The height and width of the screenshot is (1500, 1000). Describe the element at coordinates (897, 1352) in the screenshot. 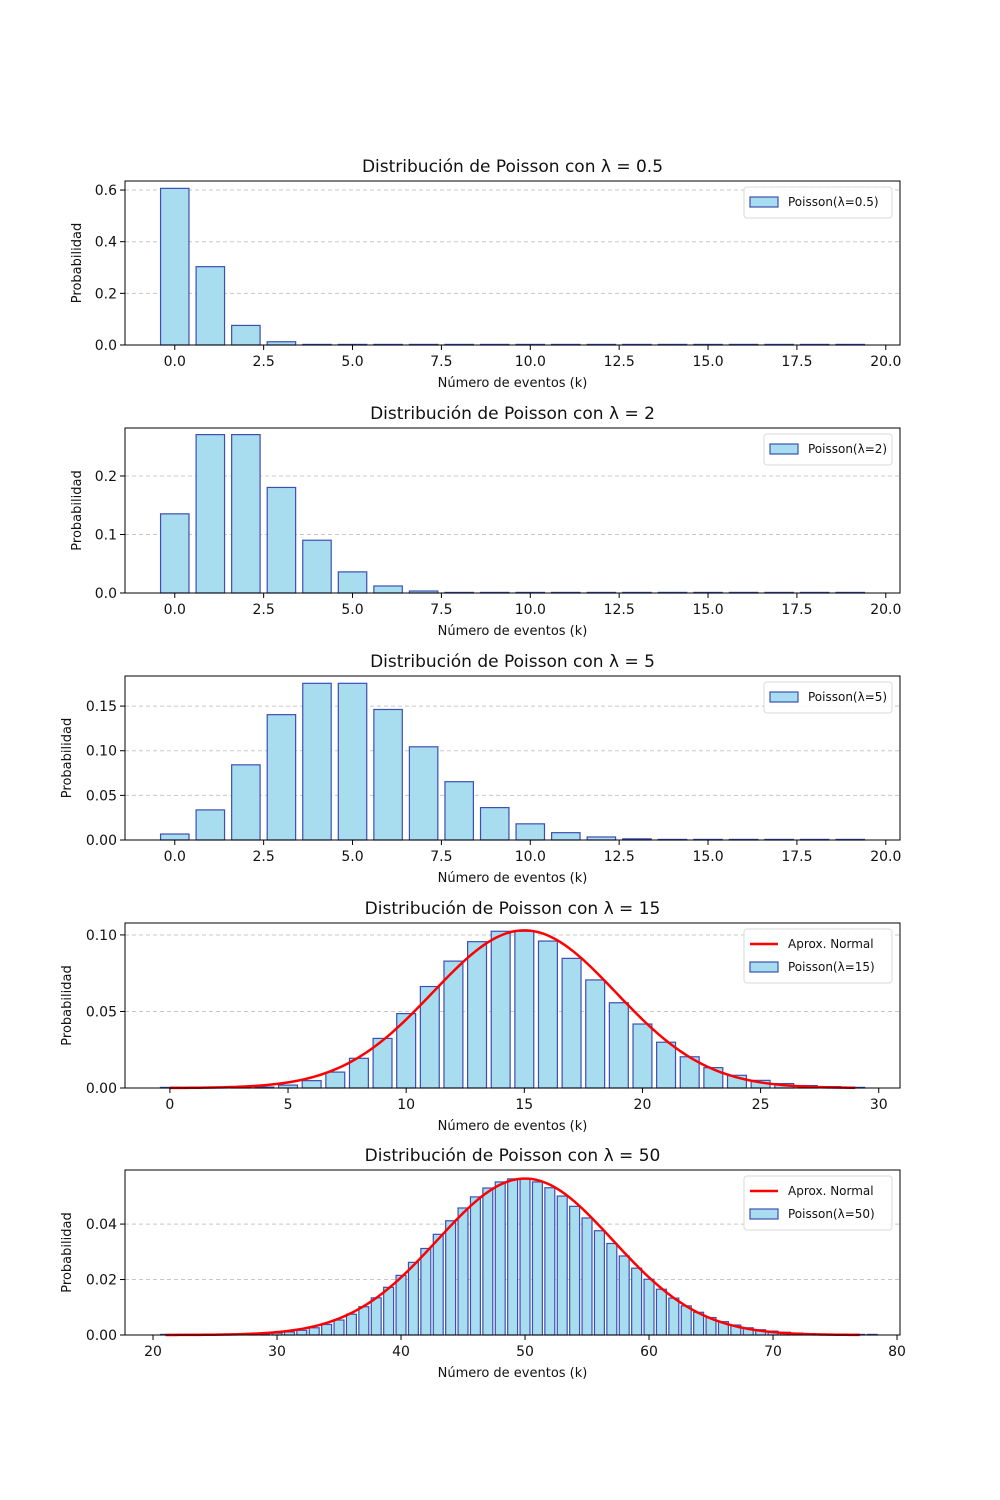

I see `x-tick-label: 80` at that location.